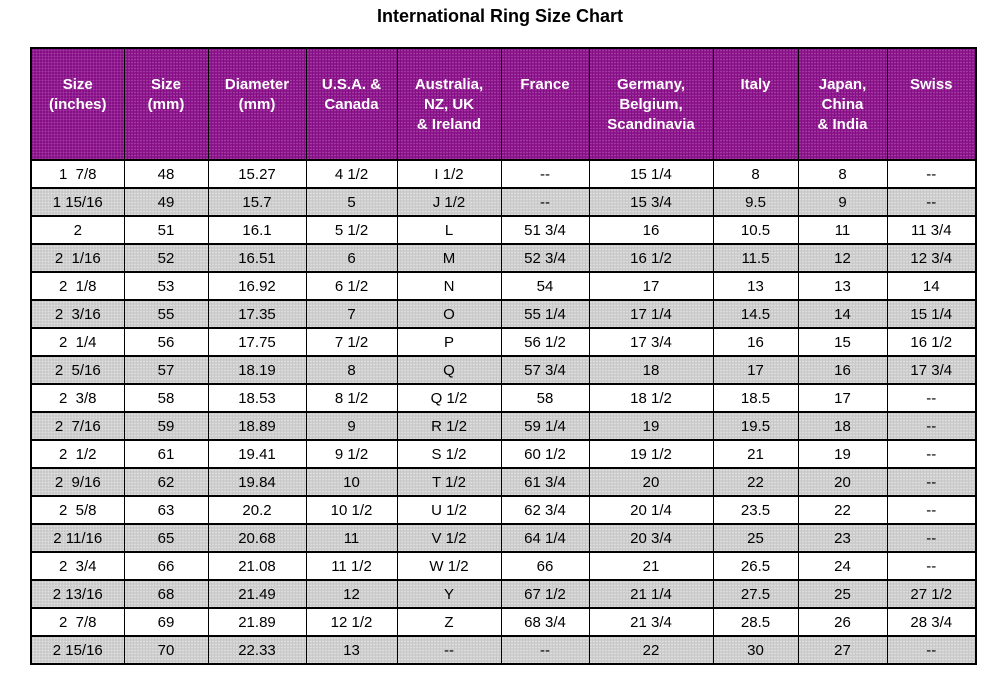  Describe the element at coordinates (77, 454) in the screenshot. I see `table-cell: 2 1/2` at that location.